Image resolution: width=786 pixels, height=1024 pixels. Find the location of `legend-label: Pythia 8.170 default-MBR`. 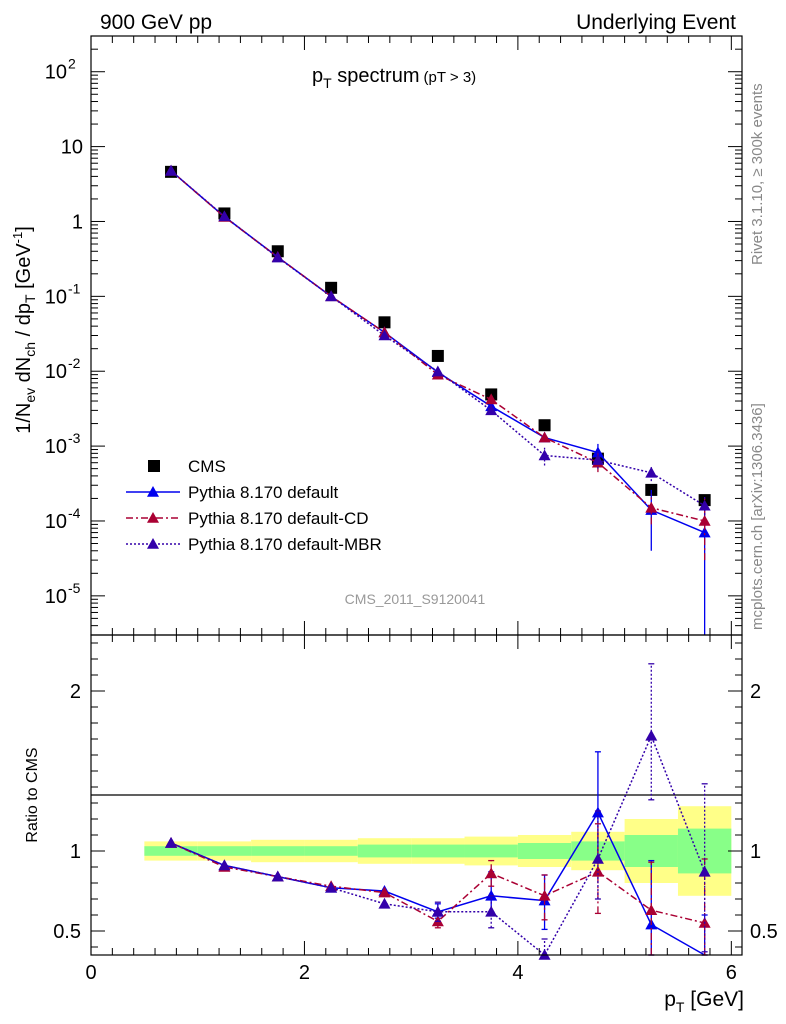

legend-label: Pythia 8.170 default-MBR is located at coordinates (285, 544).